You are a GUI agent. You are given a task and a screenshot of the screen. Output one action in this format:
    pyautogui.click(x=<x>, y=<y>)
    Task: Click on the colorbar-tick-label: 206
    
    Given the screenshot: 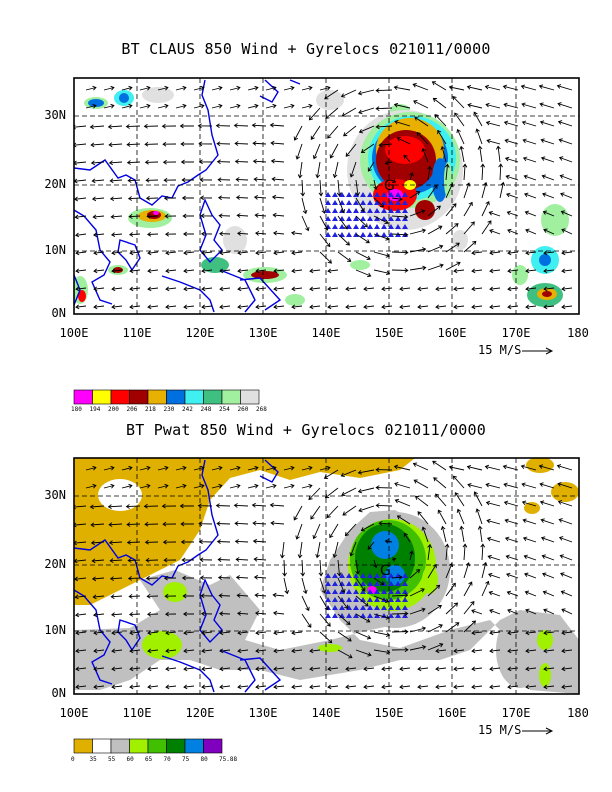 What is the action you would take?
    pyautogui.click(x=132, y=409)
    